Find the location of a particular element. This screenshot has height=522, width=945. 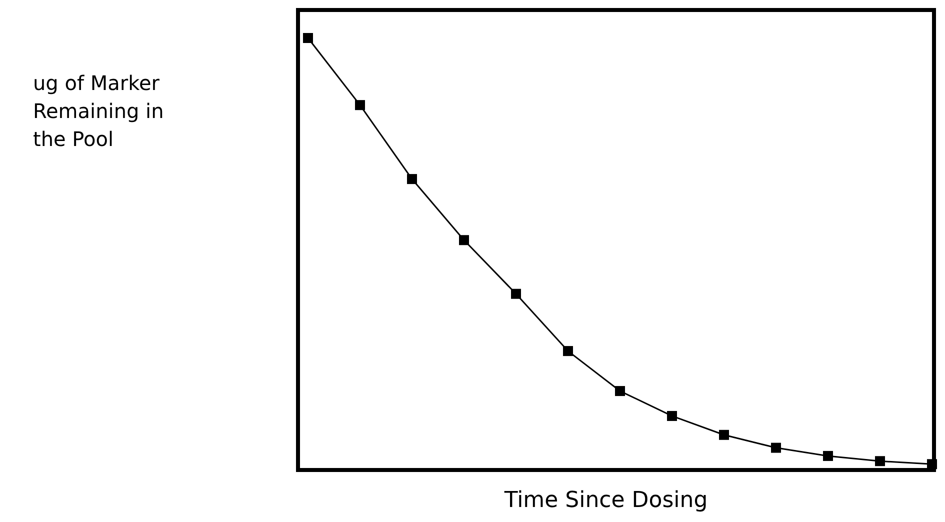

text: ug of Marker Remaining in the Pool is located at coordinates (98, 111).